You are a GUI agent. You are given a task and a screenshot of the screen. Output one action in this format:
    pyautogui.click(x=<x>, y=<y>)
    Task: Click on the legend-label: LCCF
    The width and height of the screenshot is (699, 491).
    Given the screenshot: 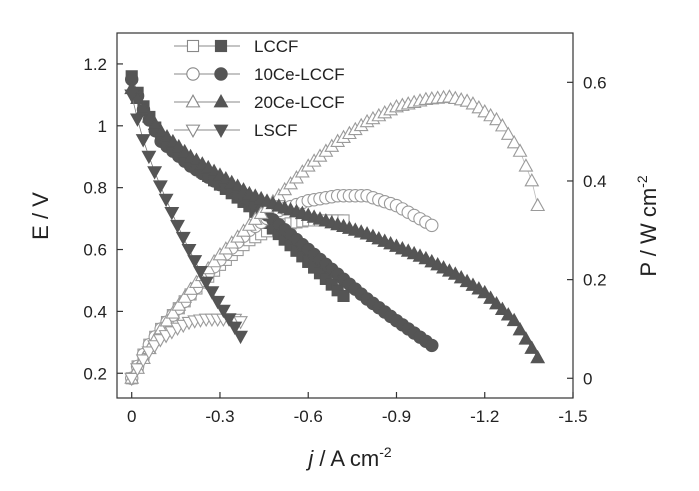 What is the action you would take?
    pyautogui.click(x=276, y=46)
    